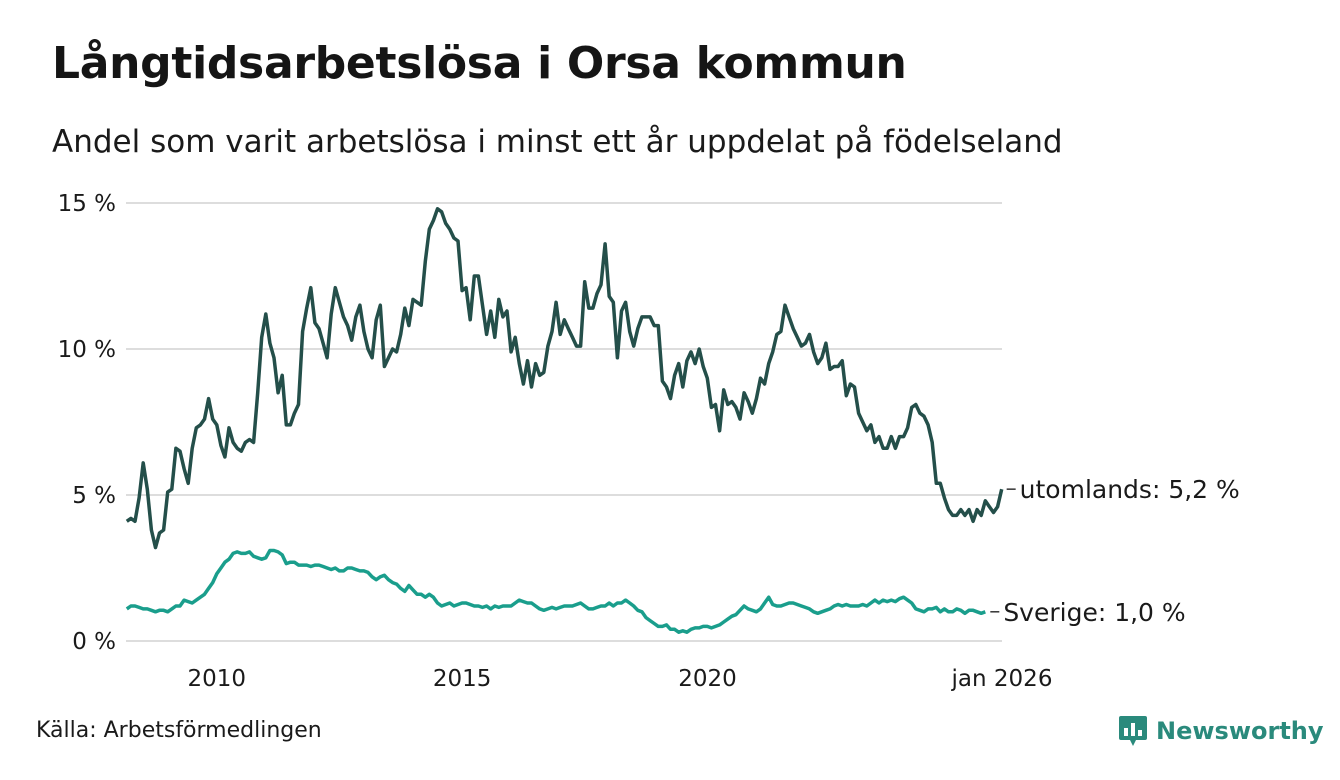 The width and height of the screenshot is (1340, 780). What do you see at coordinates (87, 204) in the screenshot?
I see `y-tick-label: 15 %` at bounding box center [87, 204].